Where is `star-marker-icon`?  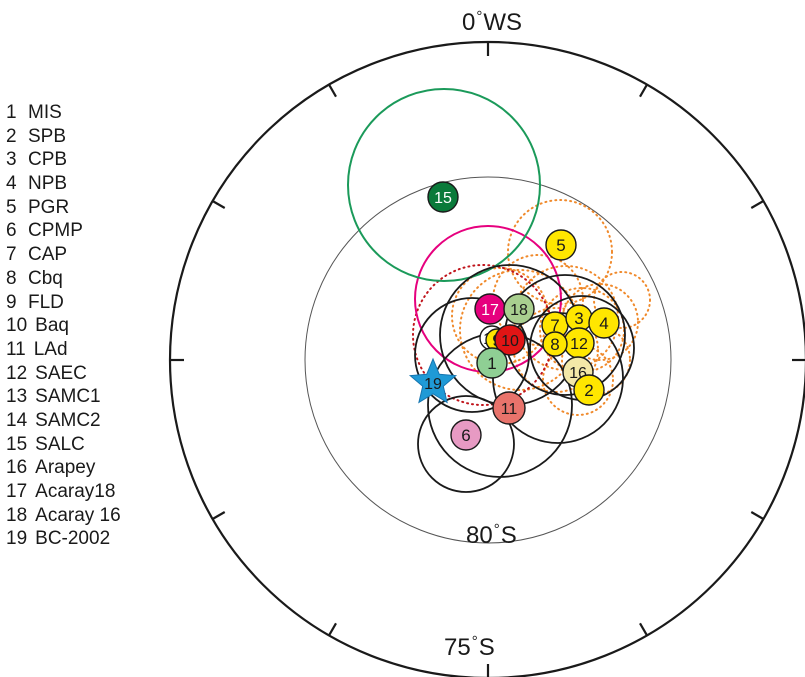
star-marker-icon is located at coordinates (433, 380).